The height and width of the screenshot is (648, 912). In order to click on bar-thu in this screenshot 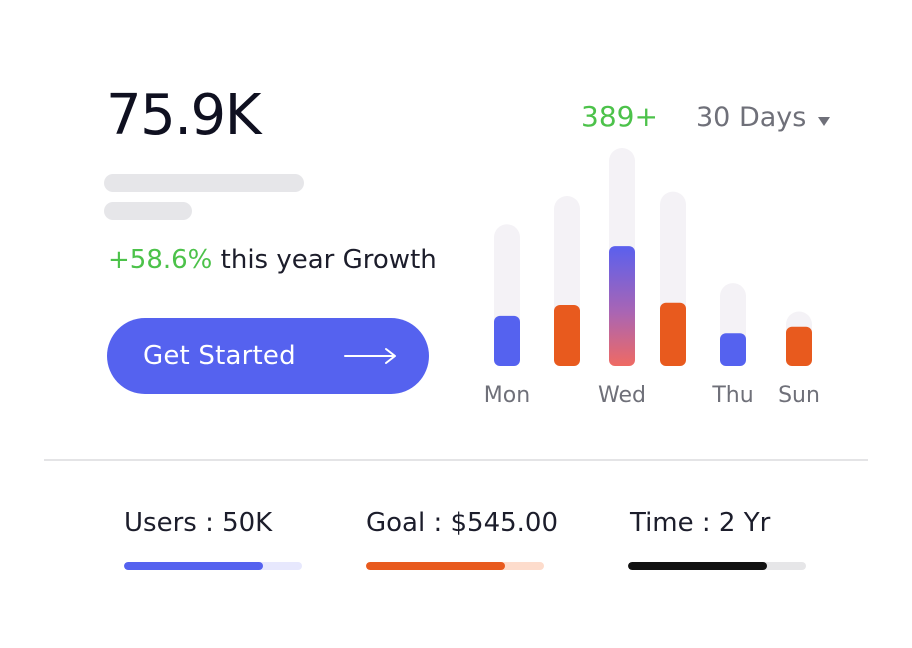, I will do `click(733, 349)`.